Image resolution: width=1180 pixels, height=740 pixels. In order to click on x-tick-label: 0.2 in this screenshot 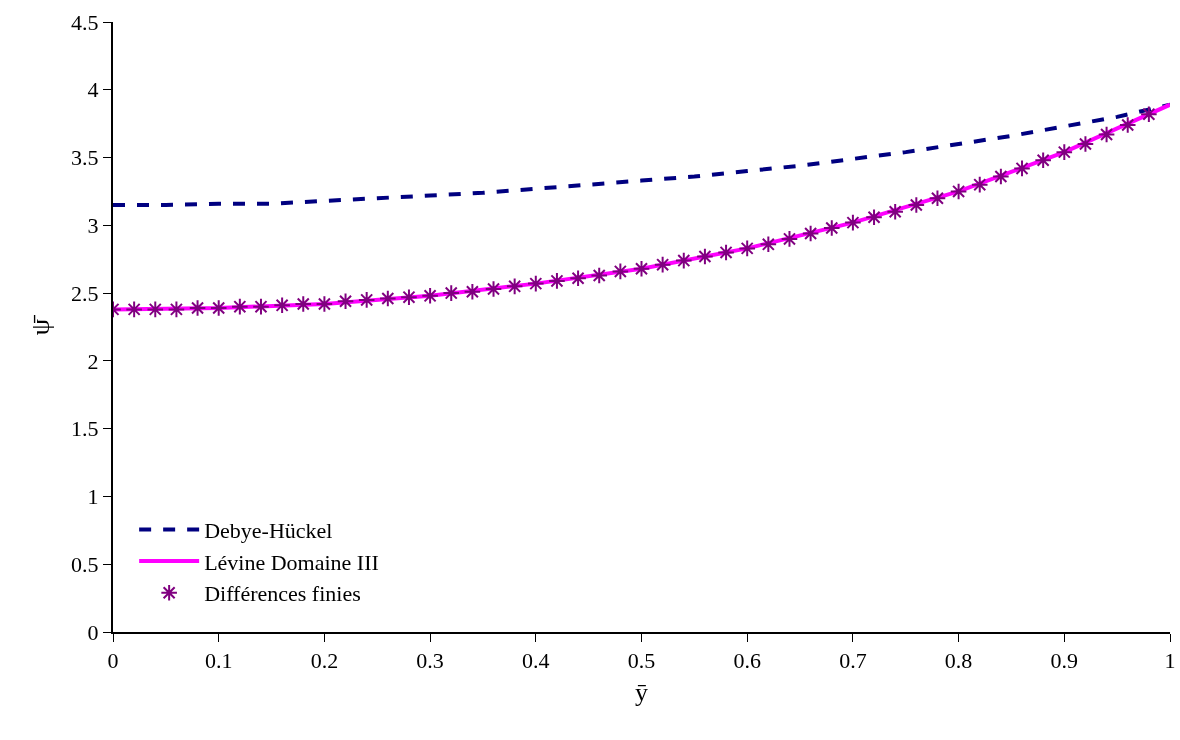, I will do `click(324, 661)`.